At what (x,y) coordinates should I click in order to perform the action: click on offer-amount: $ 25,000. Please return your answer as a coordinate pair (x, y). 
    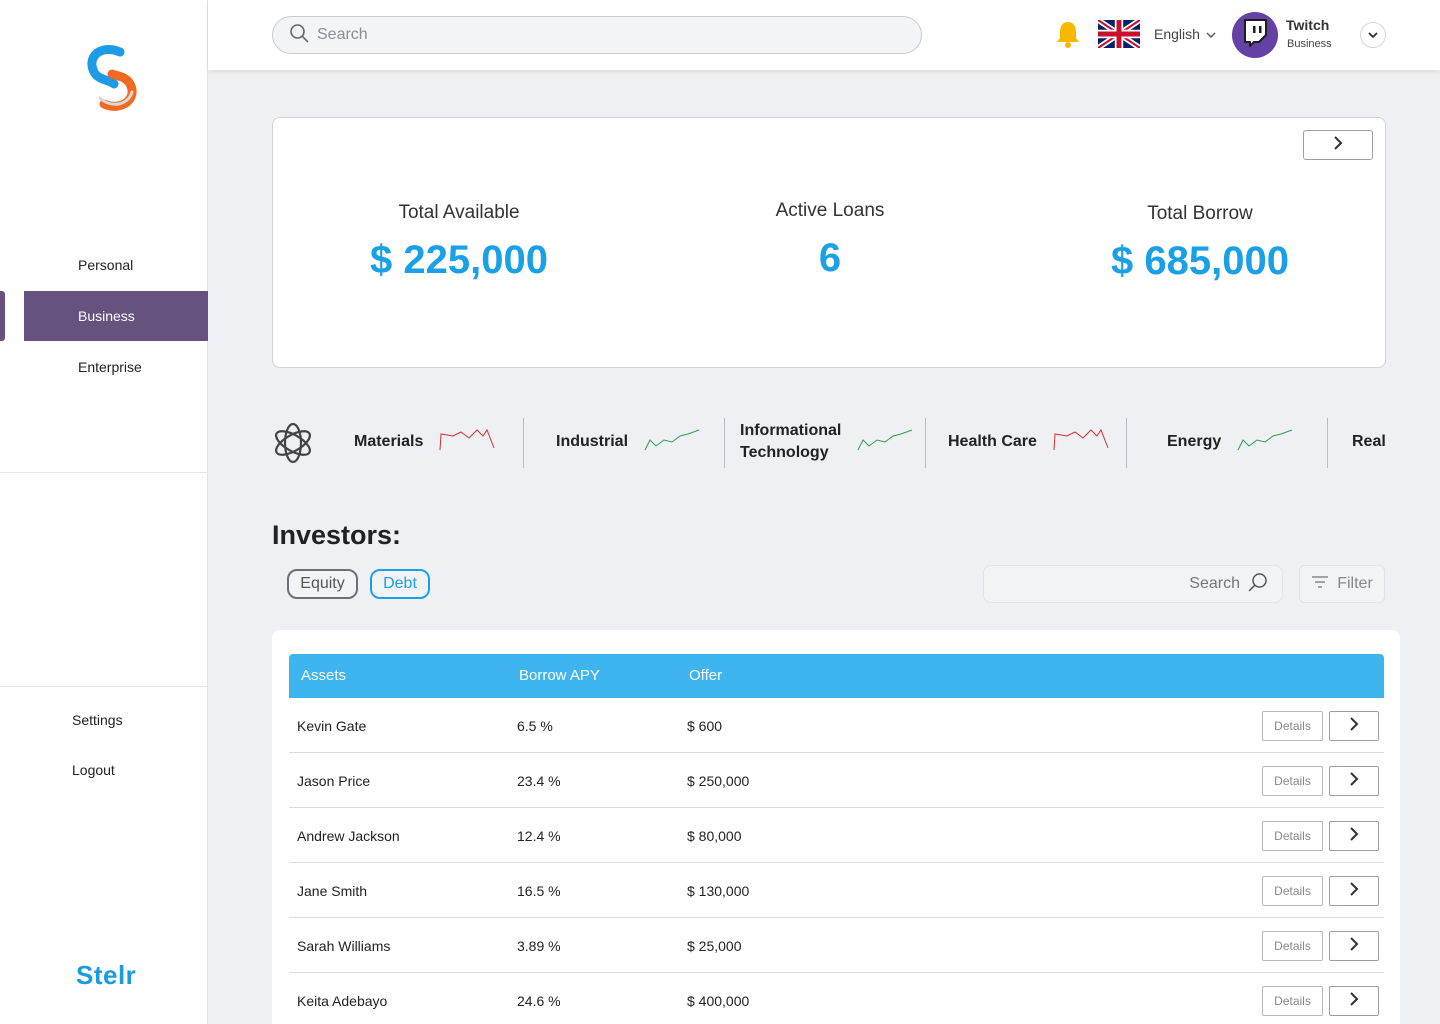
    Looking at the image, I should click on (714, 946).